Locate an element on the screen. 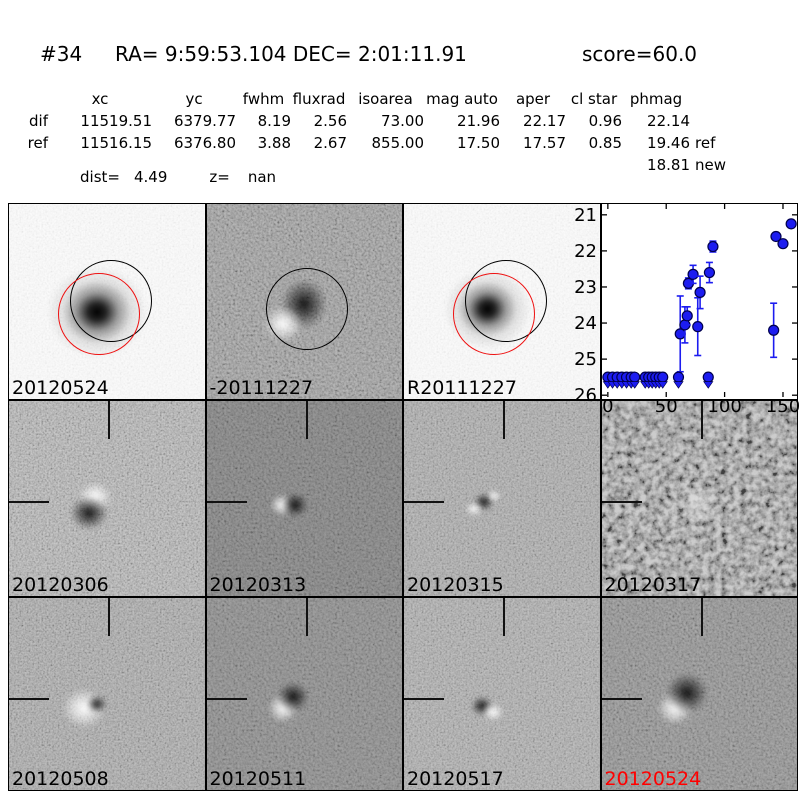 The width and height of the screenshot is (800, 800). table-cell: dif is located at coordinates (38, 121).